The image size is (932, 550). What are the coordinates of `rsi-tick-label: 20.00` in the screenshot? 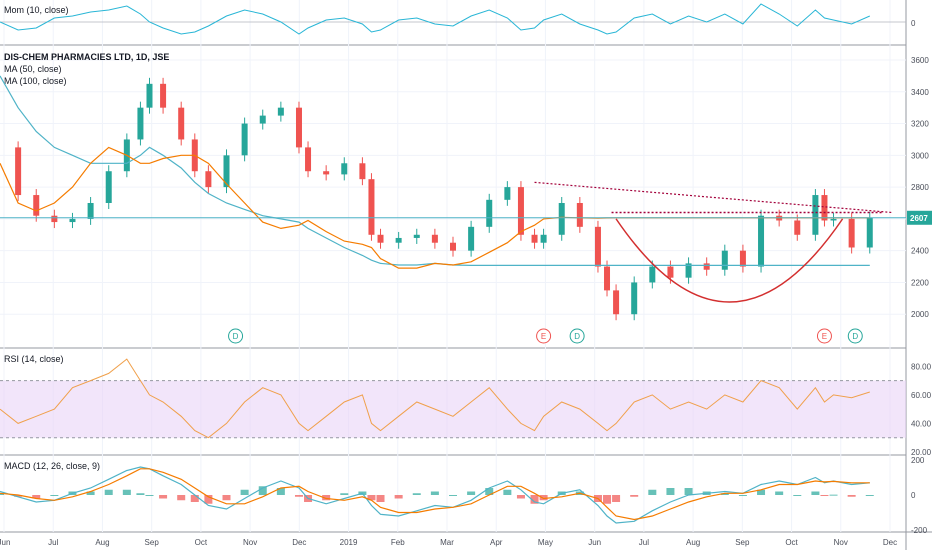 It's located at (921, 452).